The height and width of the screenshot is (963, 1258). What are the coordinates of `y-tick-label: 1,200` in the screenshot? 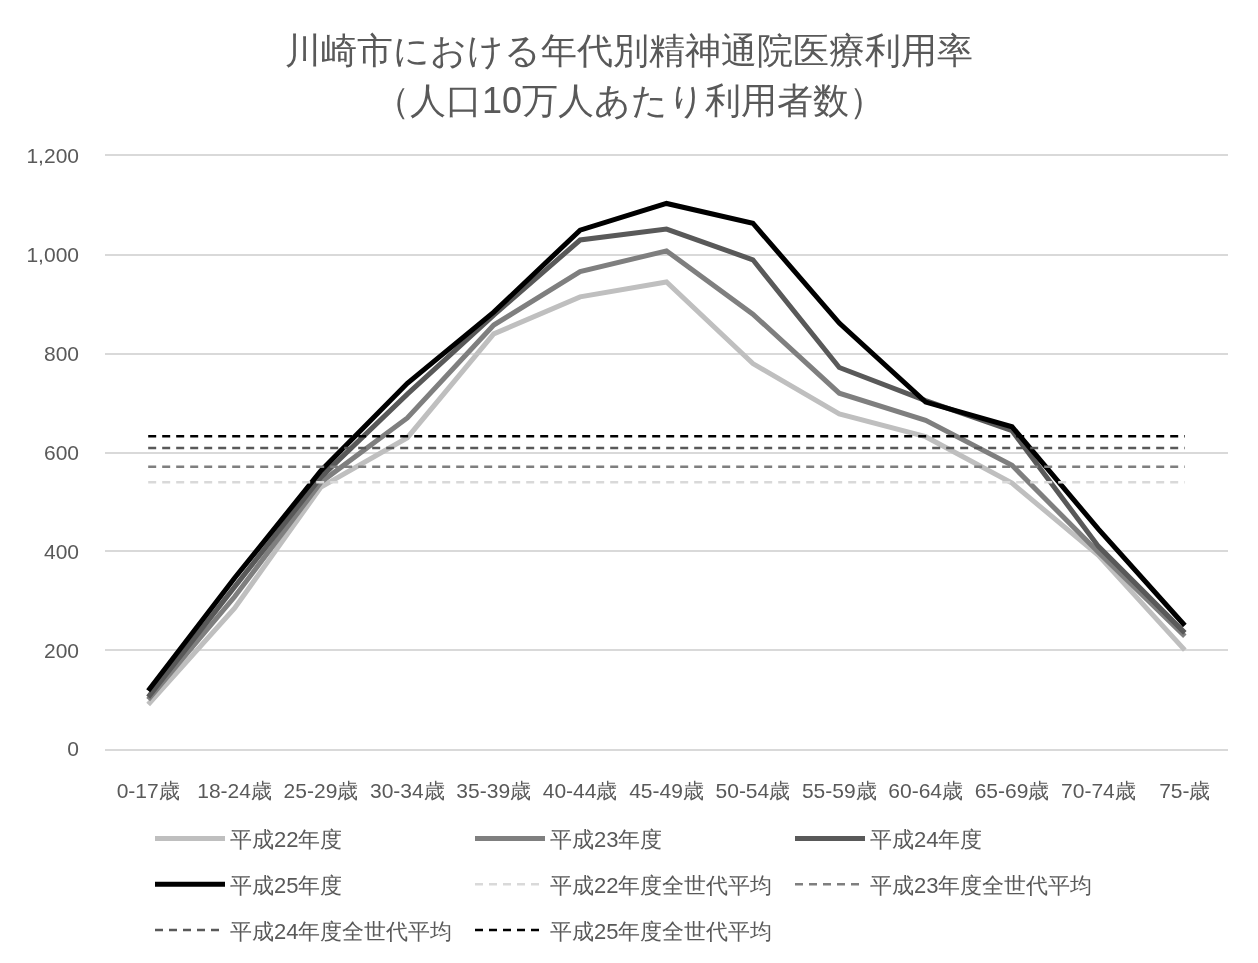 It's located at (52, 156).